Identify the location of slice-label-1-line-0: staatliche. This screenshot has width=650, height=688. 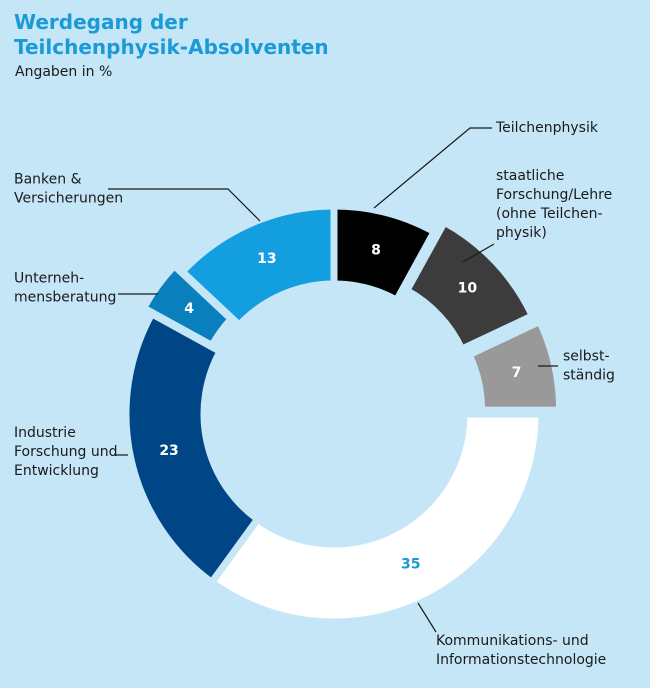
(530, 176).